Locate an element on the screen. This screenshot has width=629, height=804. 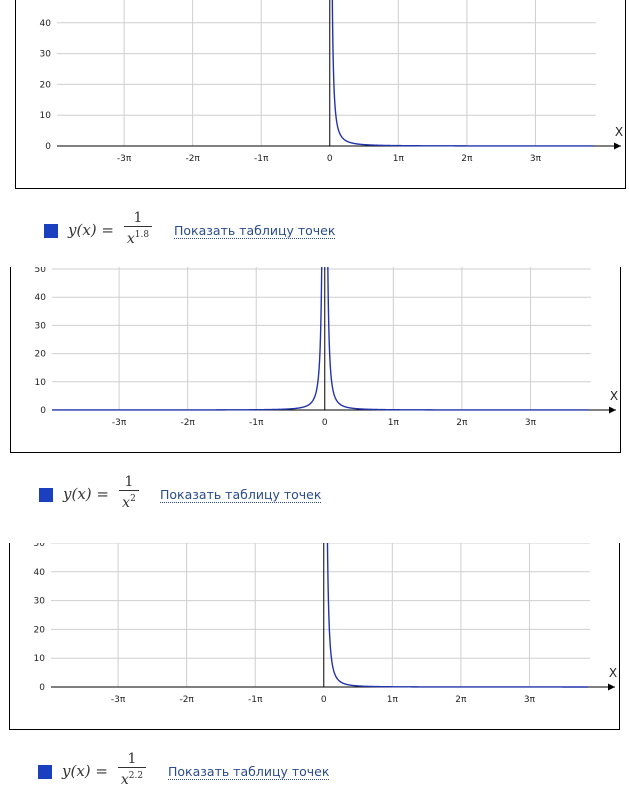
legend-1: y(x) = 1 x1.8 Показать таблицу точек is located at coordinates (244, 228).